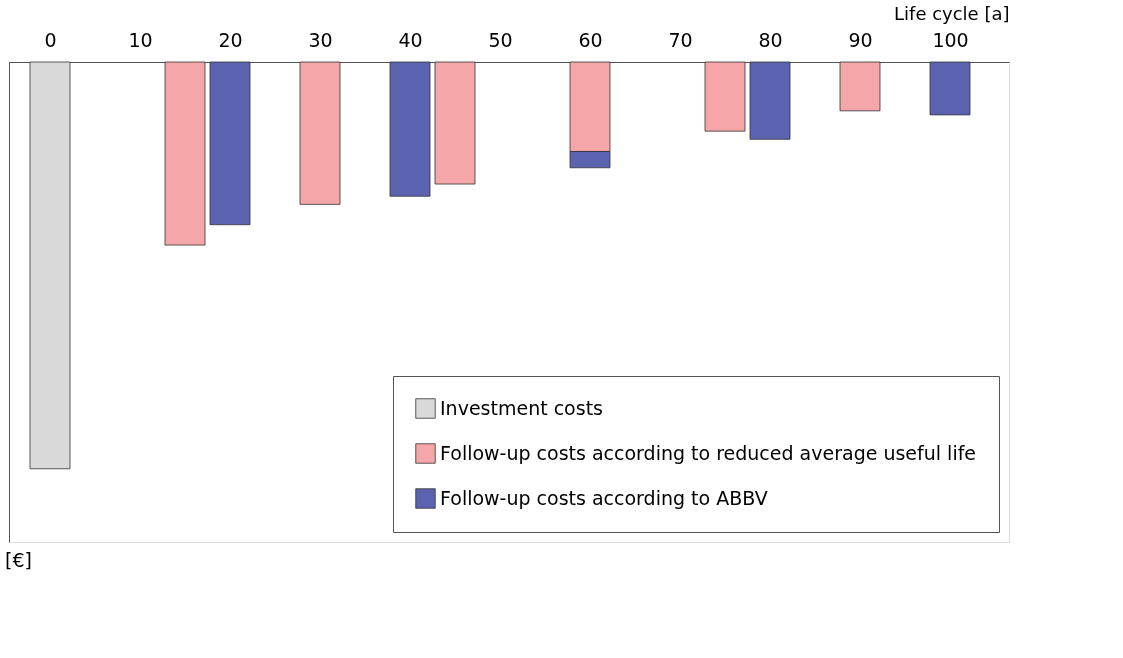 The width and height of the screenshot is (1123, 658). I want to click on x-axis-title: Life cycle [a], so click(952, 13).